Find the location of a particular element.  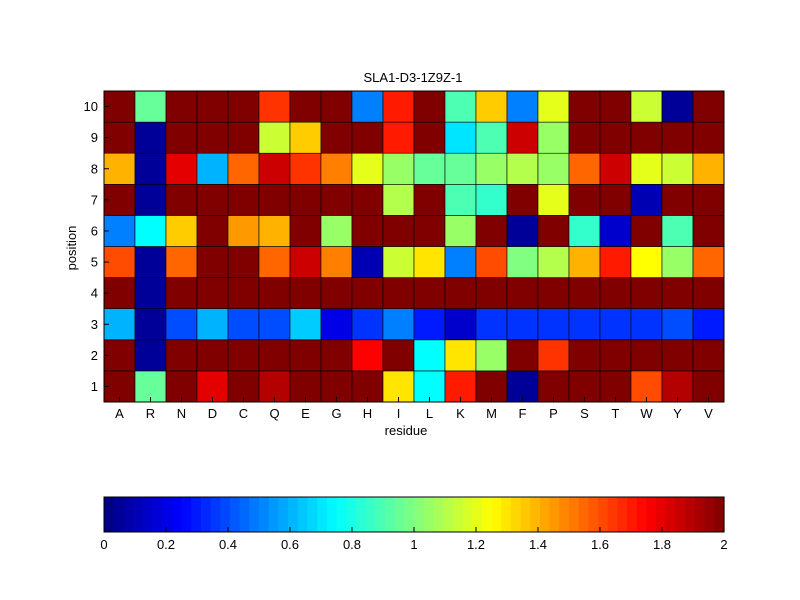

chart-title: SLA1-D3-1Z9Z-1 is located at coordinates (413, 77).